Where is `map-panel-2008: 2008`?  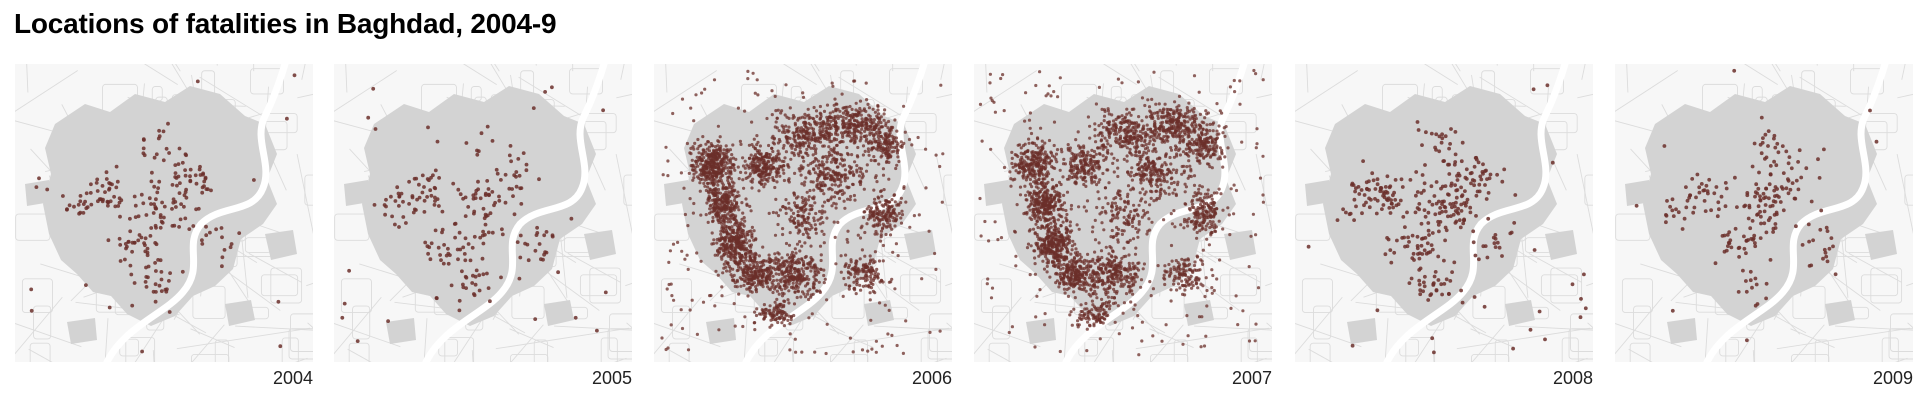
map-panel-2008: 2008 is located at coordinates (1444, 229).